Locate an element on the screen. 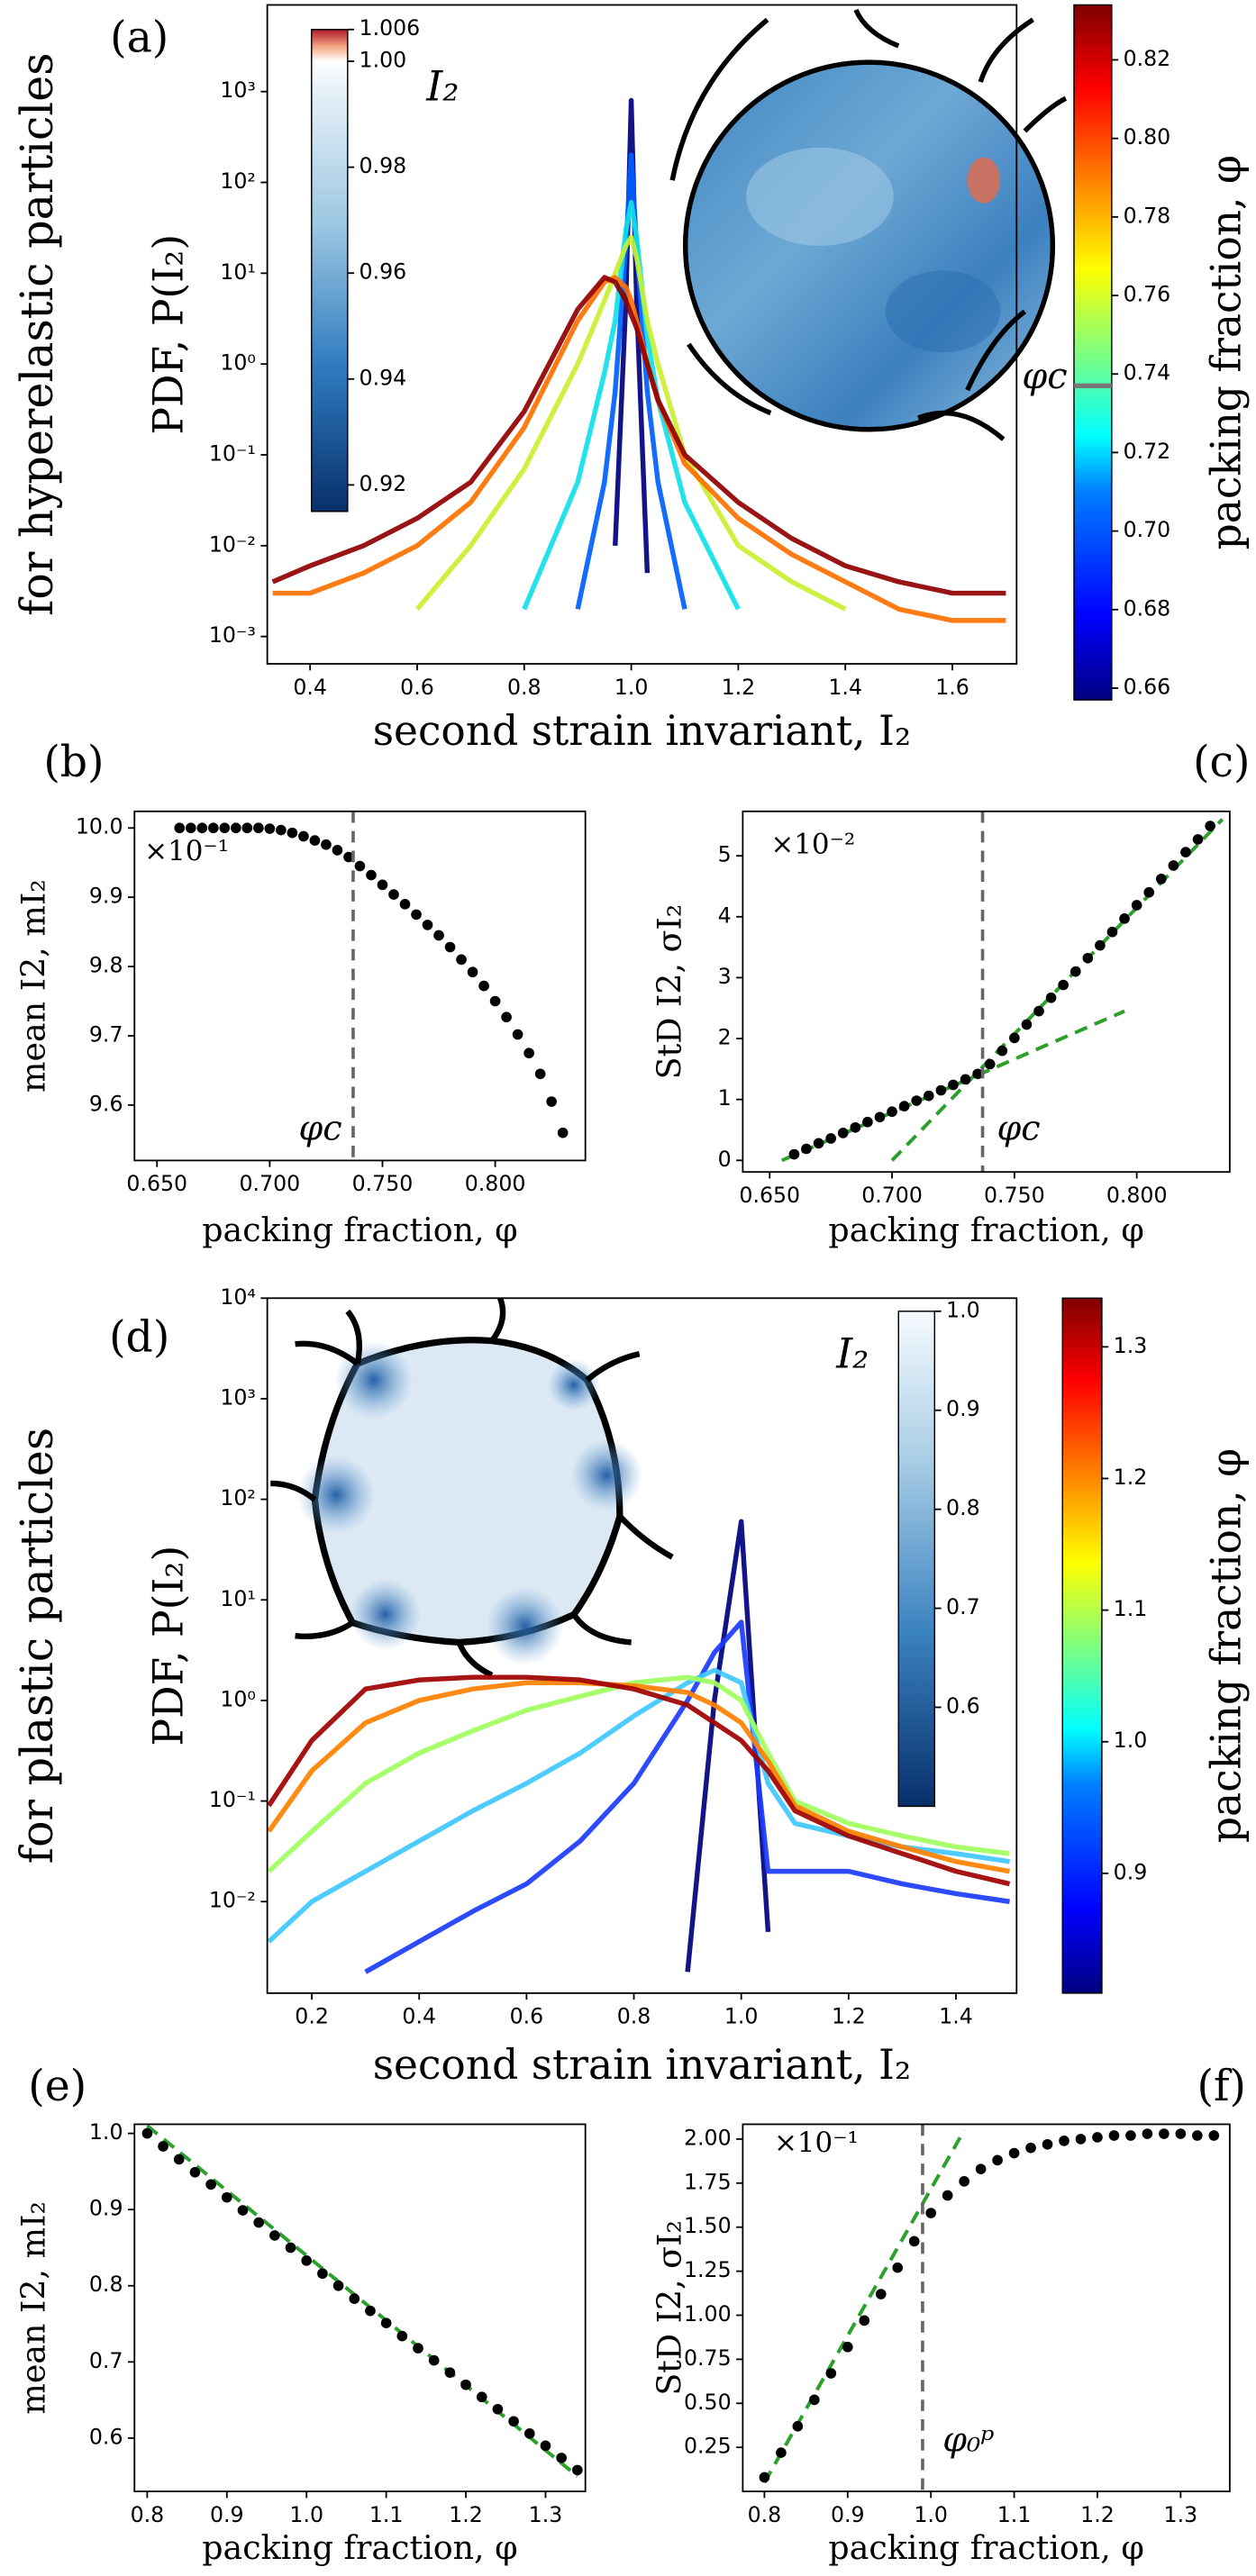 The image size is (1256, 2576). x-tick-label: 0.9 is located at coordinates (848, 2514).